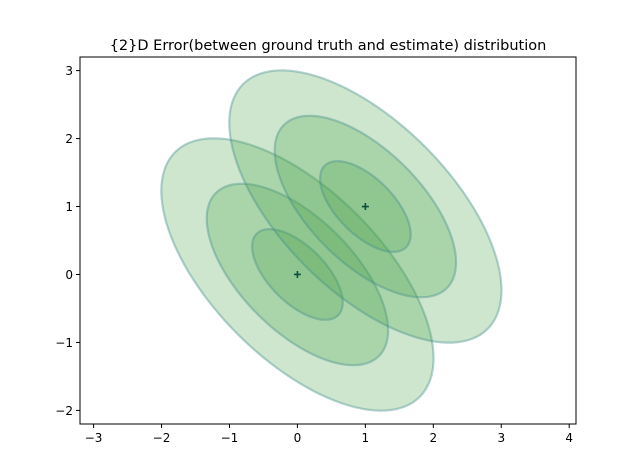  What do you see at coordinates (298, 438) in the screenshot?
I see `x-tick-label: 0` at bounding box center [298, 438].